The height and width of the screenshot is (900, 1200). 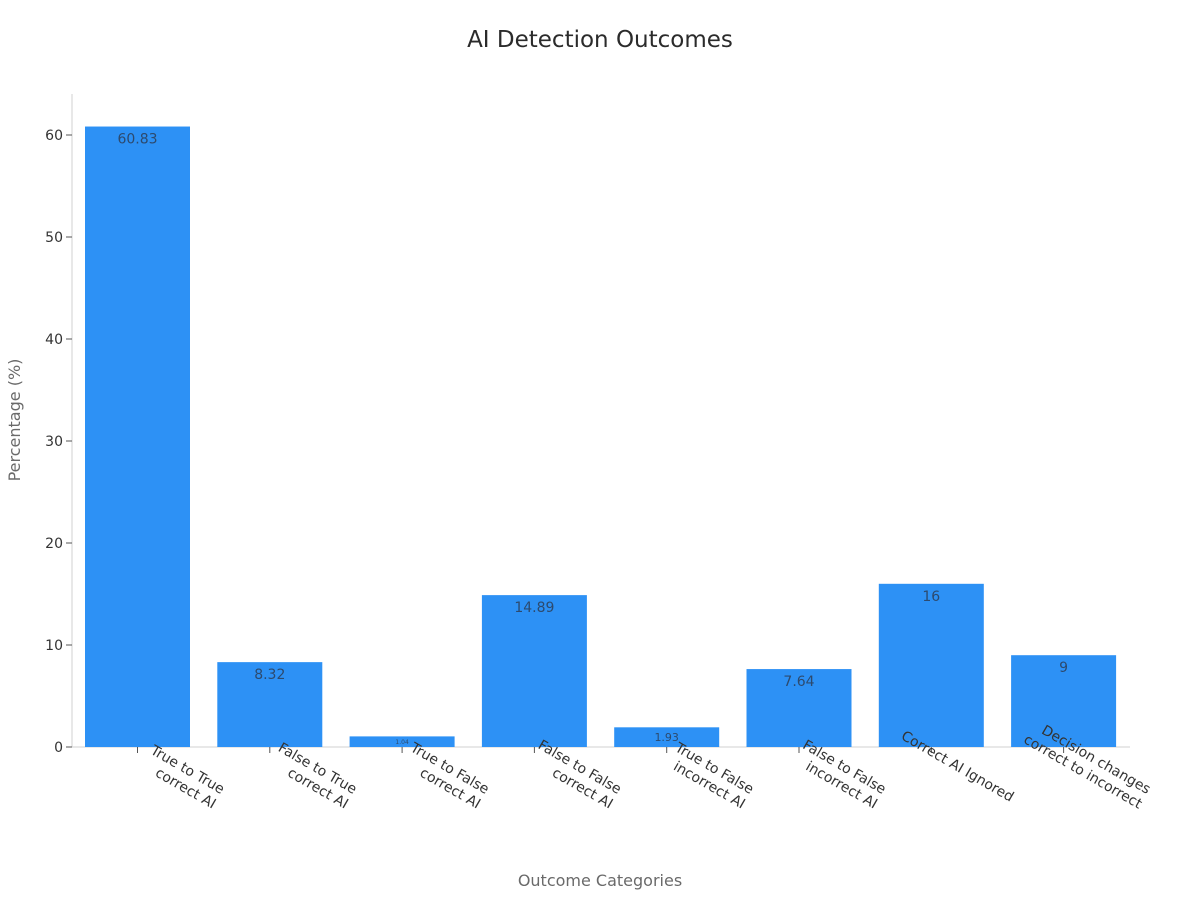 I want to click on x-category-label: False to Falsecorrect AI, so click(x=575, y=774).